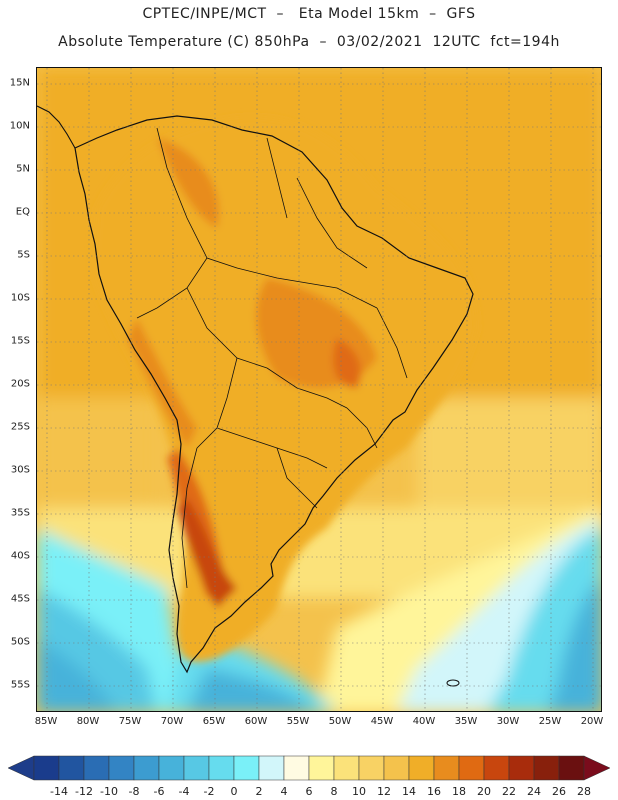 The width and height of the screenshot is (618, 800). What do you see at coordinates (234, 791) in the screenshot?
I see `colorbar-tick-label: 0` at bounding box center [234, 791].